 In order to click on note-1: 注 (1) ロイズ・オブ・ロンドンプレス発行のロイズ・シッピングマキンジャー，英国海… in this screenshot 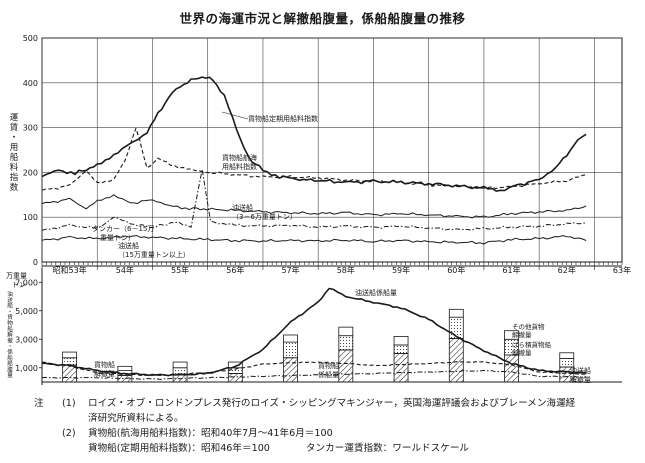, I will do `click(334, 403)`.